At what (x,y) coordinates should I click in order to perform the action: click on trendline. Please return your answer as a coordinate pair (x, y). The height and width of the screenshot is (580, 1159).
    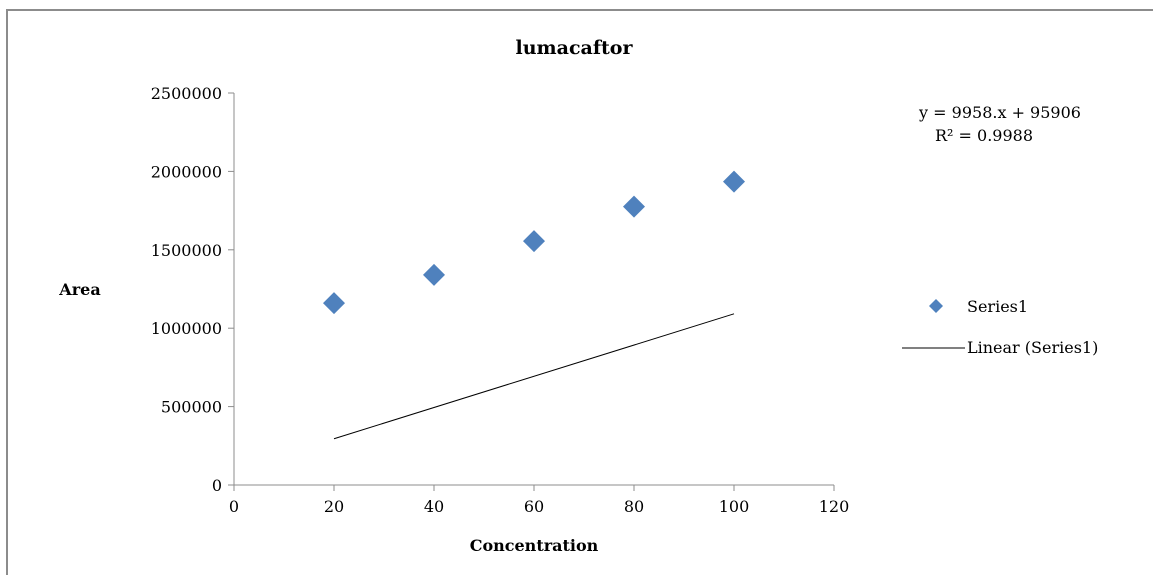
    Looking at the image, I should click on (534, 376).